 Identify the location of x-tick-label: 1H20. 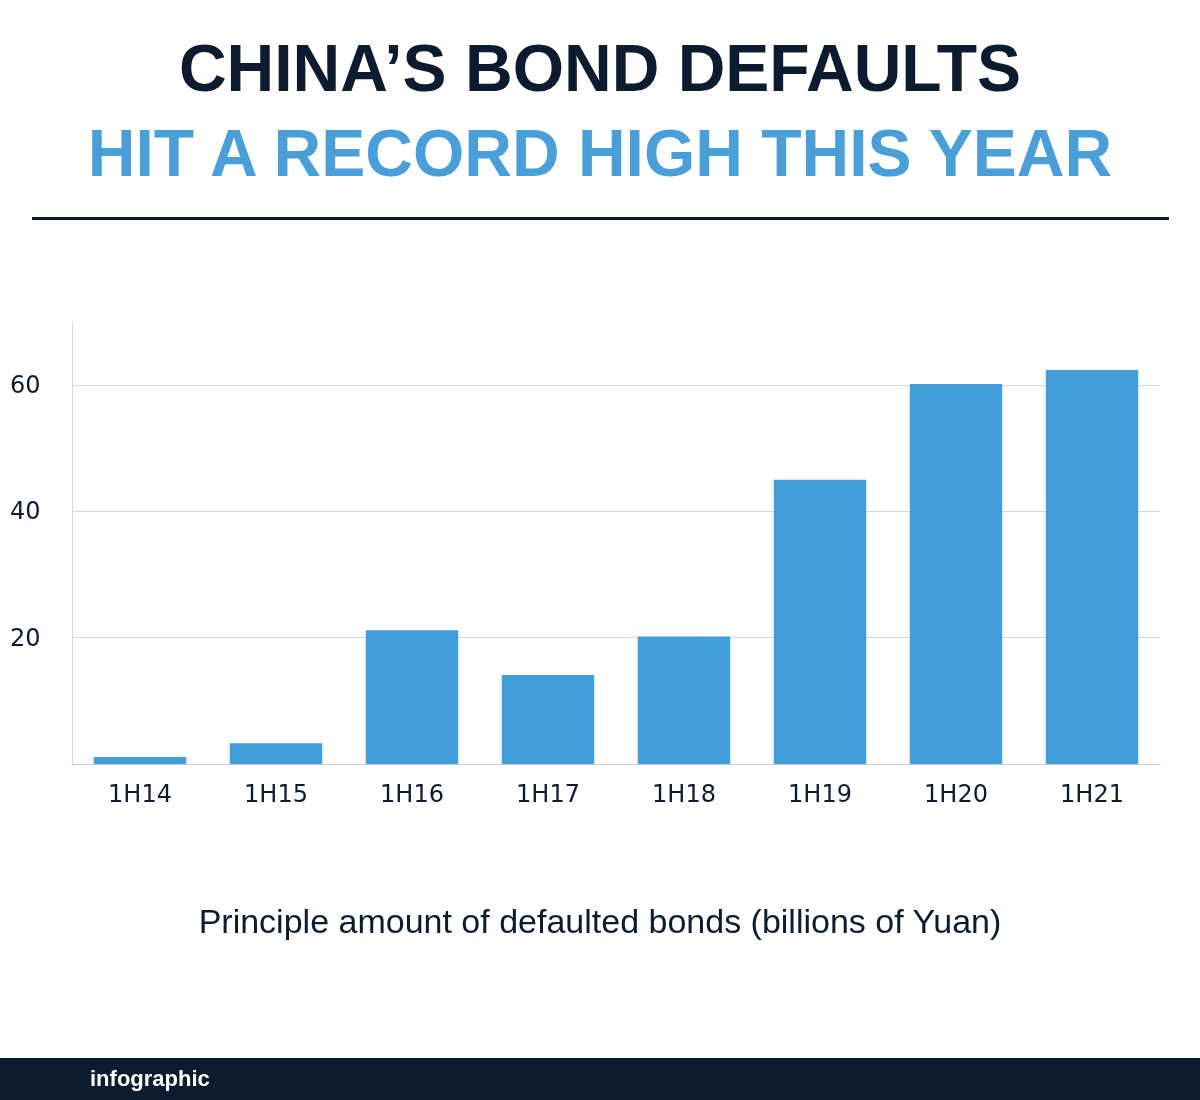
(956, 794).